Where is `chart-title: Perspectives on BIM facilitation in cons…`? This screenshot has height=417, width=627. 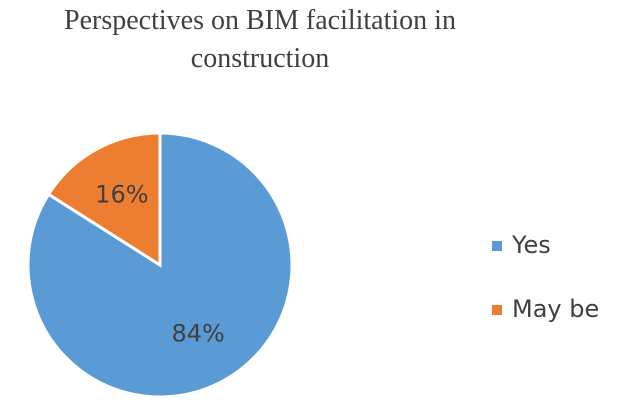 chart-title: Perspectives on BIM facilitation in cons… is located at coordinates (260, 39).